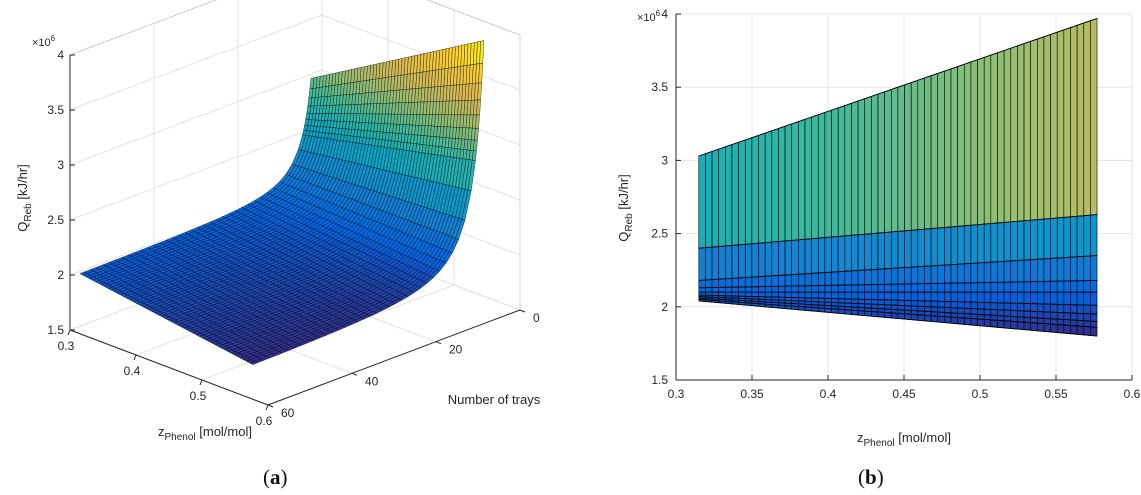 The width and height of the screenshot is (1141, 495). I want to click on x-tick-label: 0.4, so click(828, 394).